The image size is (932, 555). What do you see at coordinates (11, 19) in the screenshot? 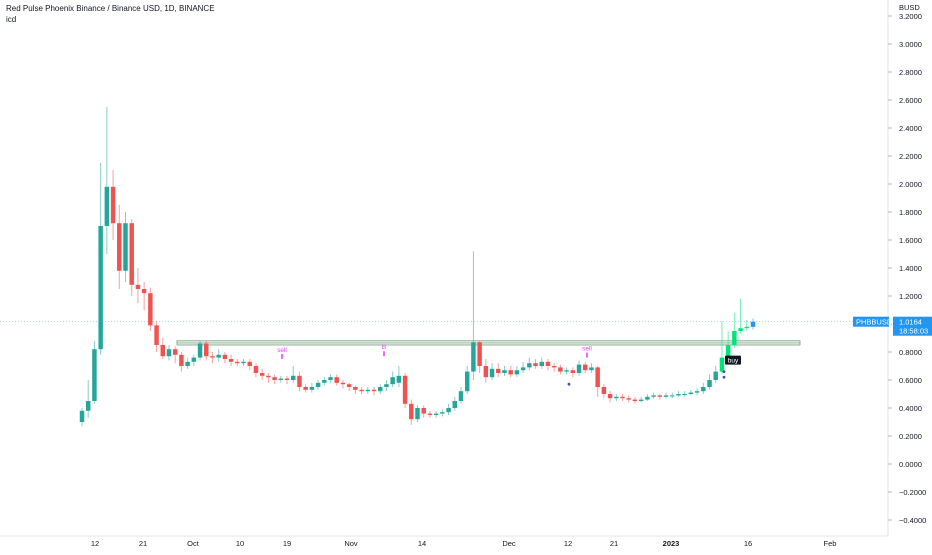
I see `indicator-label: icd` at bounding box center [11, 19].